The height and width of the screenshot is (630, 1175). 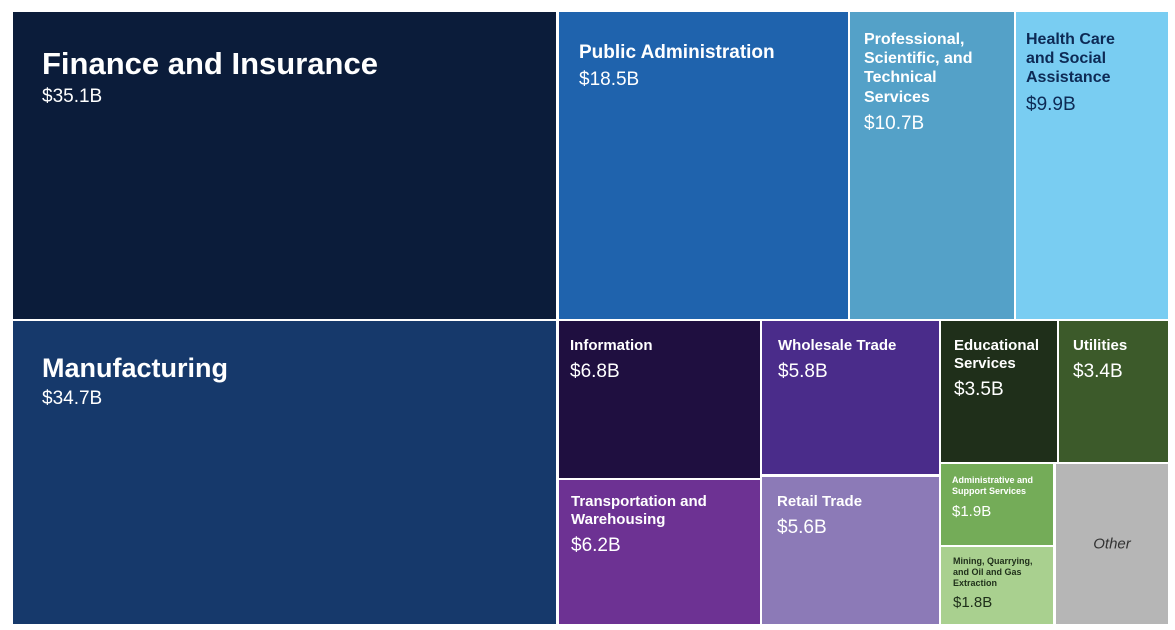 What do you see at coordinates (837, 345) in the screenshot?
I see `tile-name: Wholesale Trade` at bounding box center [837, 345].